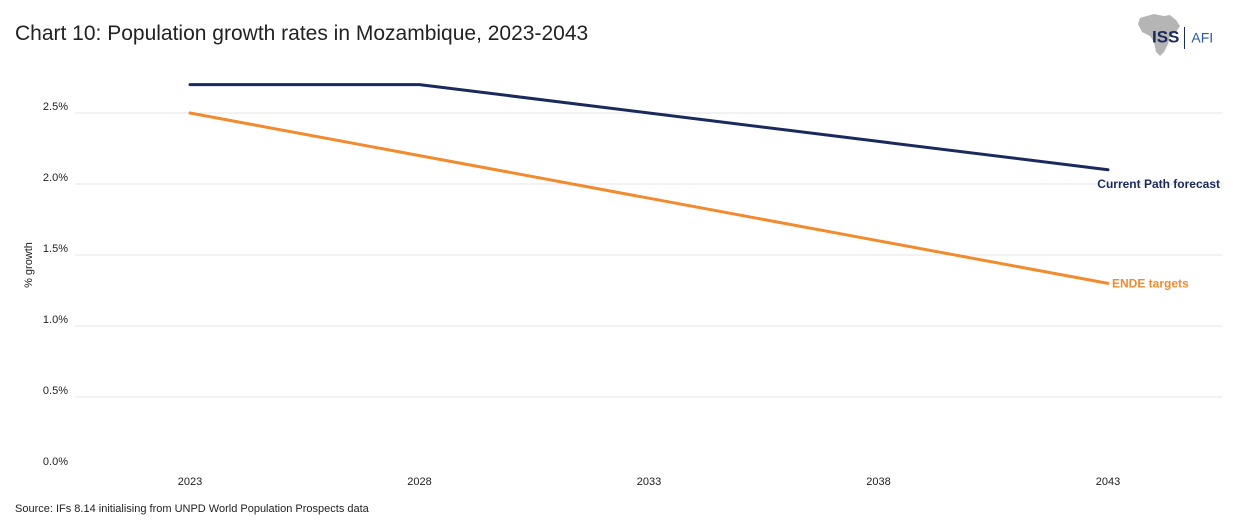 The image size is (1233, 531). Describe the element at coordinates (1202, 37) in the screenshot. I see `logo-secondary: AFI` at that location.